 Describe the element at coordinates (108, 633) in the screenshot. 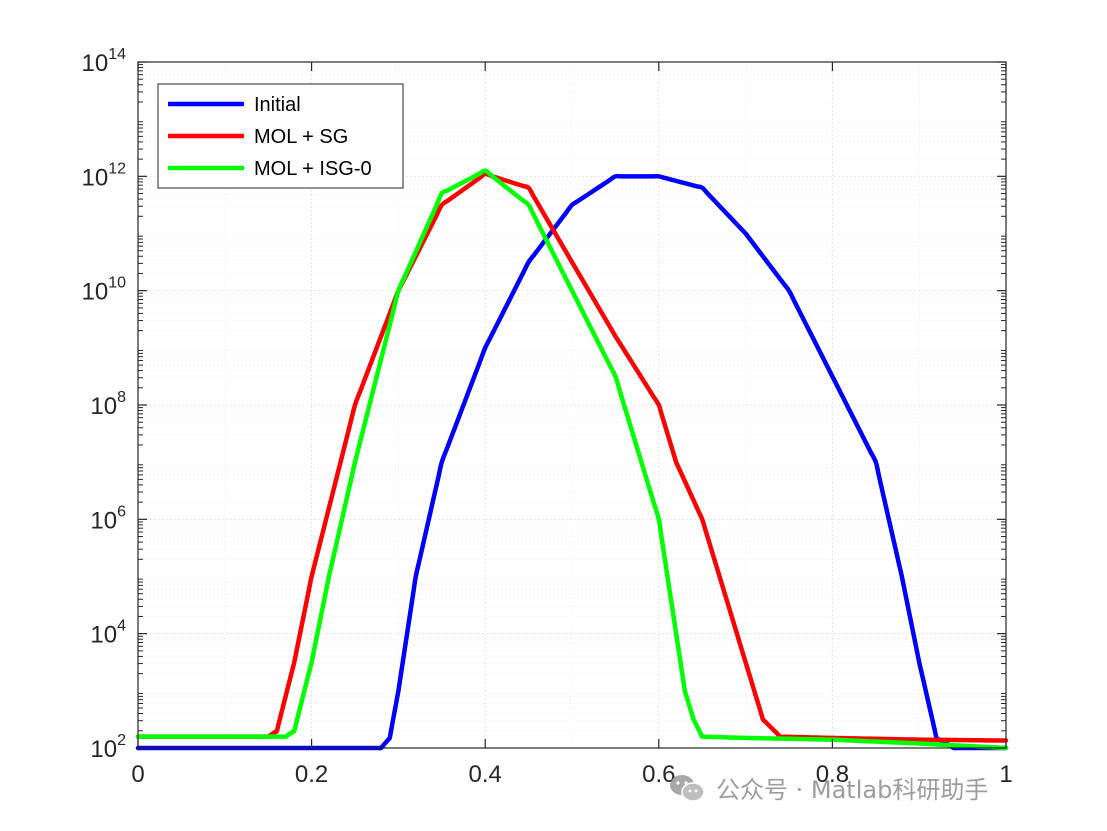

I see `y-tick-label: 10⁴` at that location.